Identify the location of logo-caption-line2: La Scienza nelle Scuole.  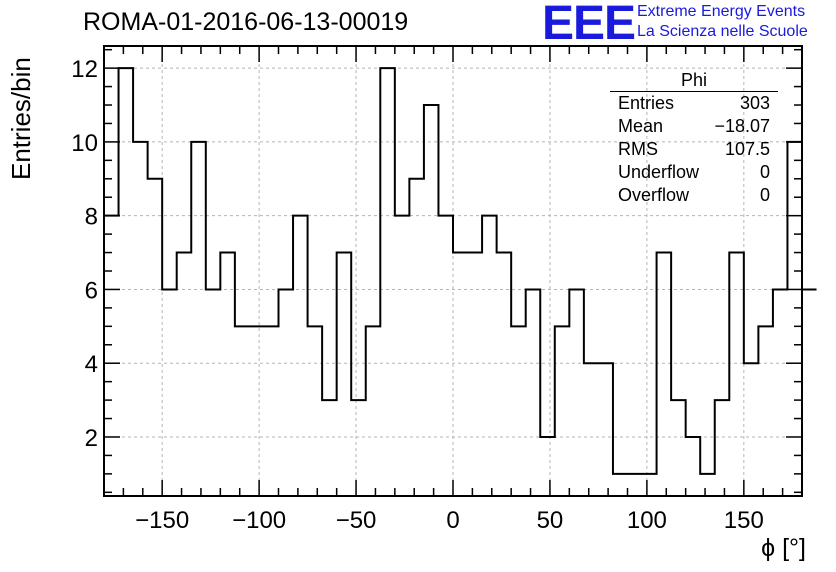
(722, 31).